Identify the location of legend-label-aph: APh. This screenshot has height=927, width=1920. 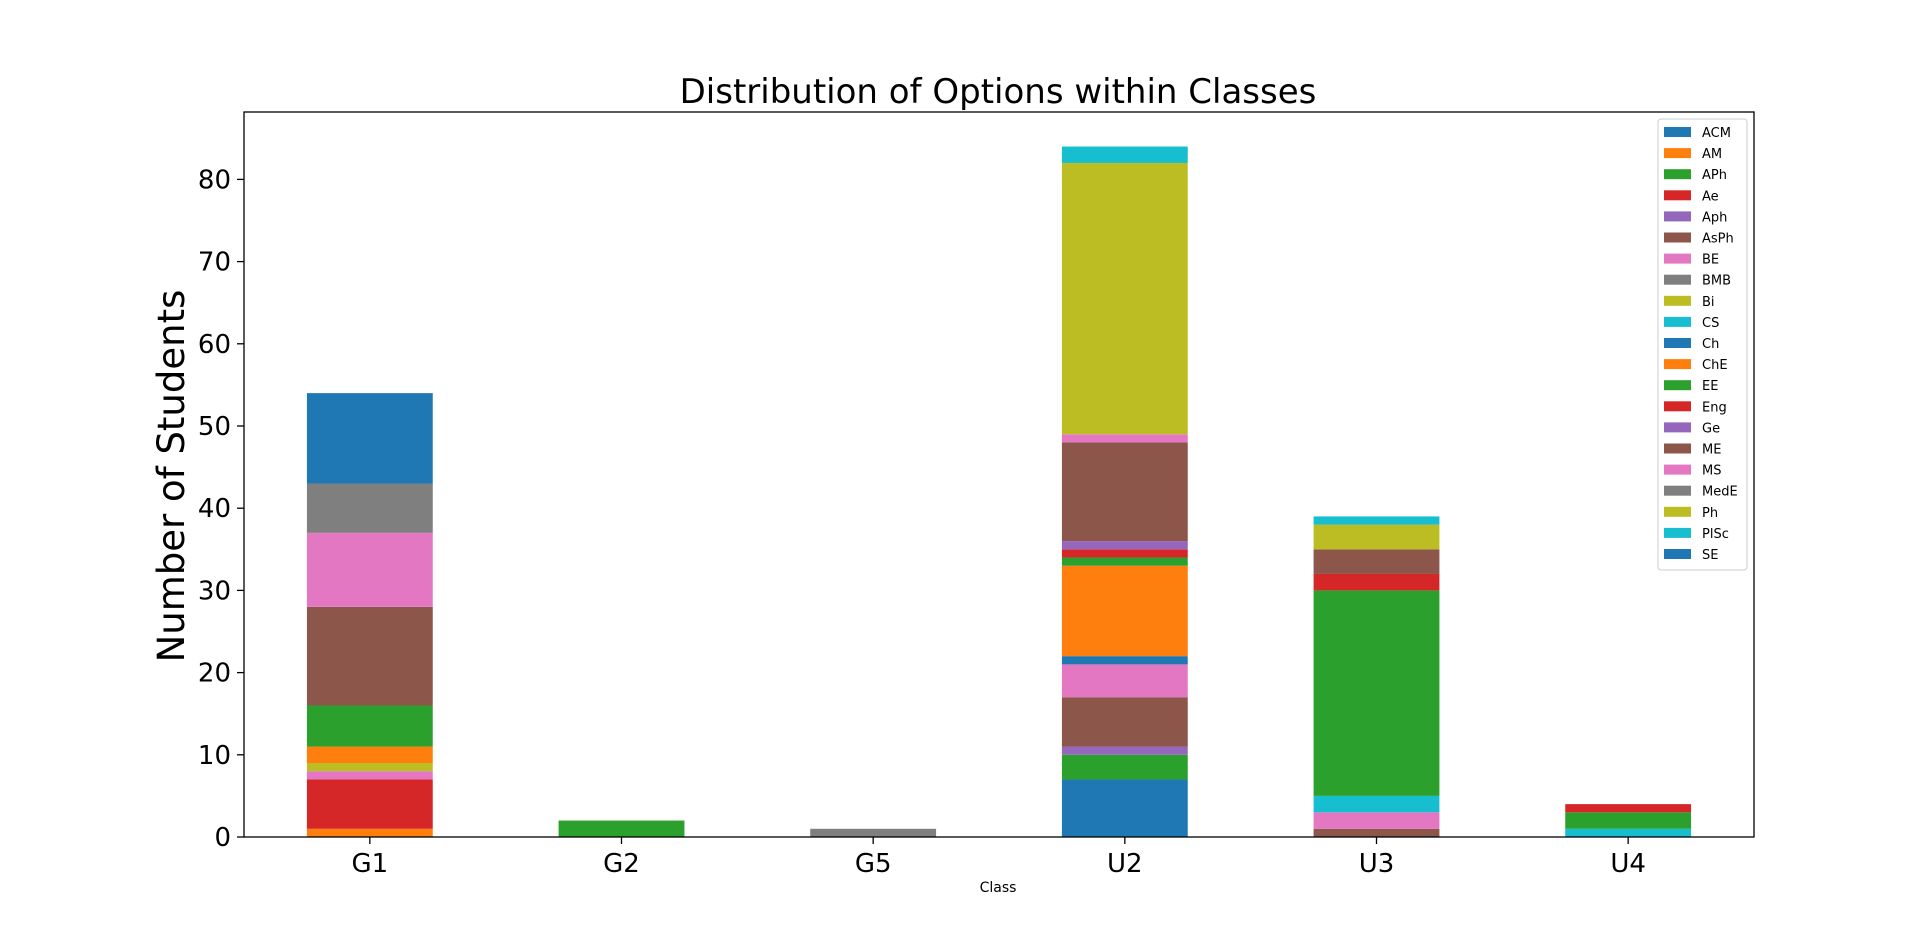
(1714, 175).